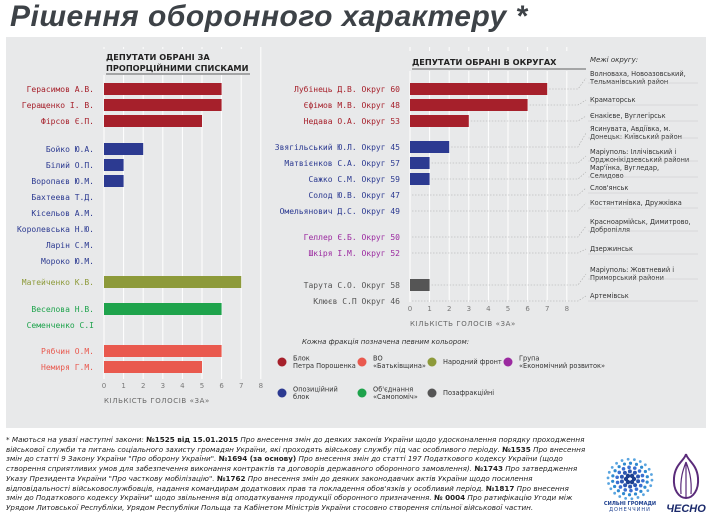  Describe the element at coordinates (58, 282) in the screenshot. I see `left-row-label: Матейченко К.В.` at that location.